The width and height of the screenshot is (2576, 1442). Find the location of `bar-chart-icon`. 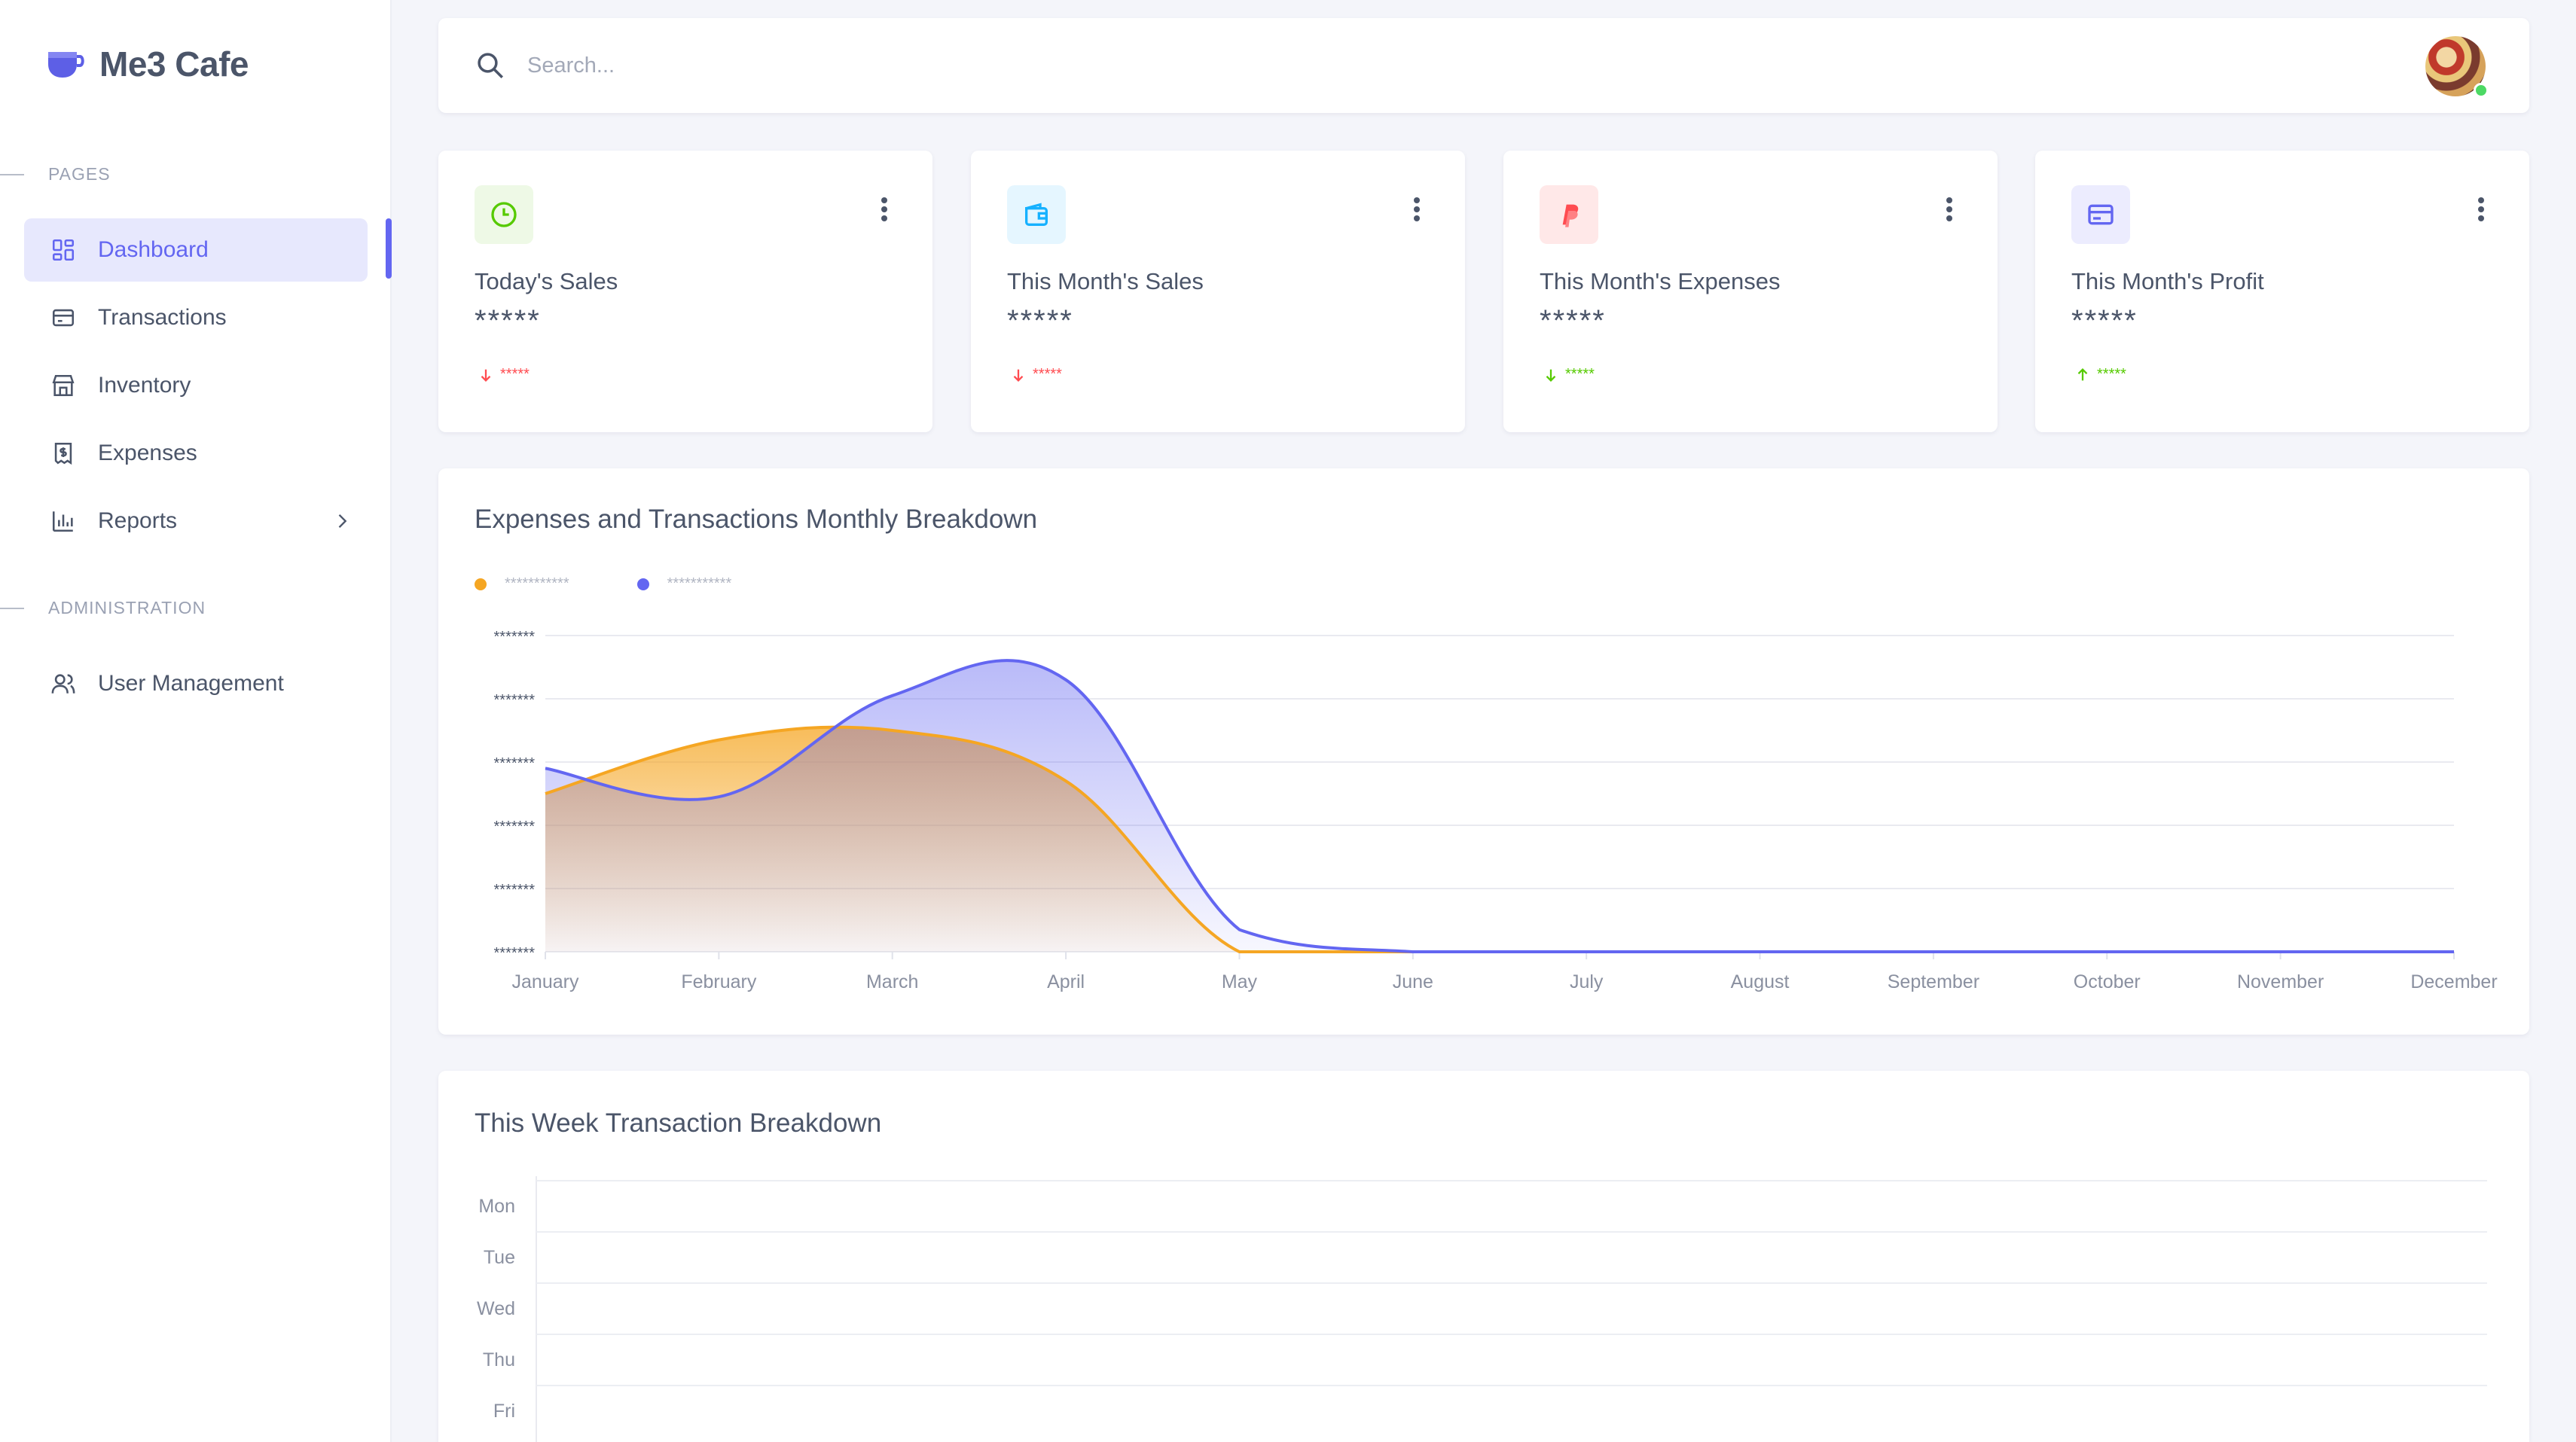

bar-chart-icon is located at coordinates (64, 521).